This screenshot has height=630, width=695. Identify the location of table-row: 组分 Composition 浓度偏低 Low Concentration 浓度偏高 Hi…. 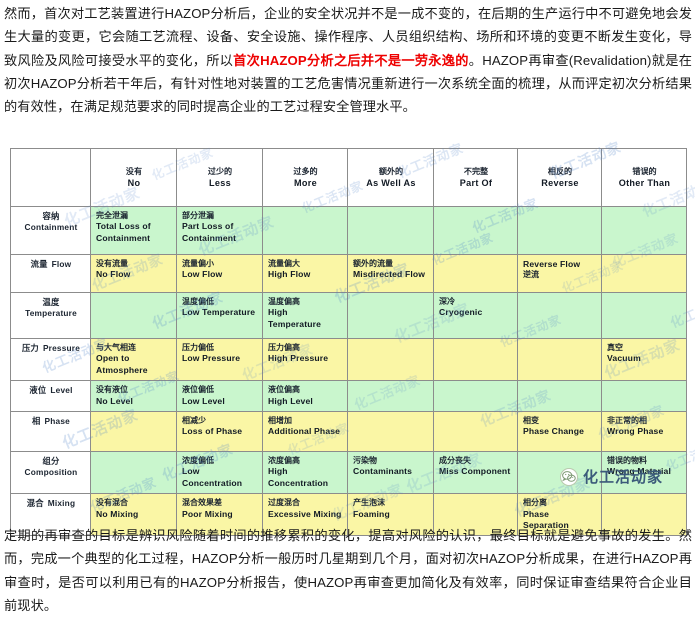
(348, 473).